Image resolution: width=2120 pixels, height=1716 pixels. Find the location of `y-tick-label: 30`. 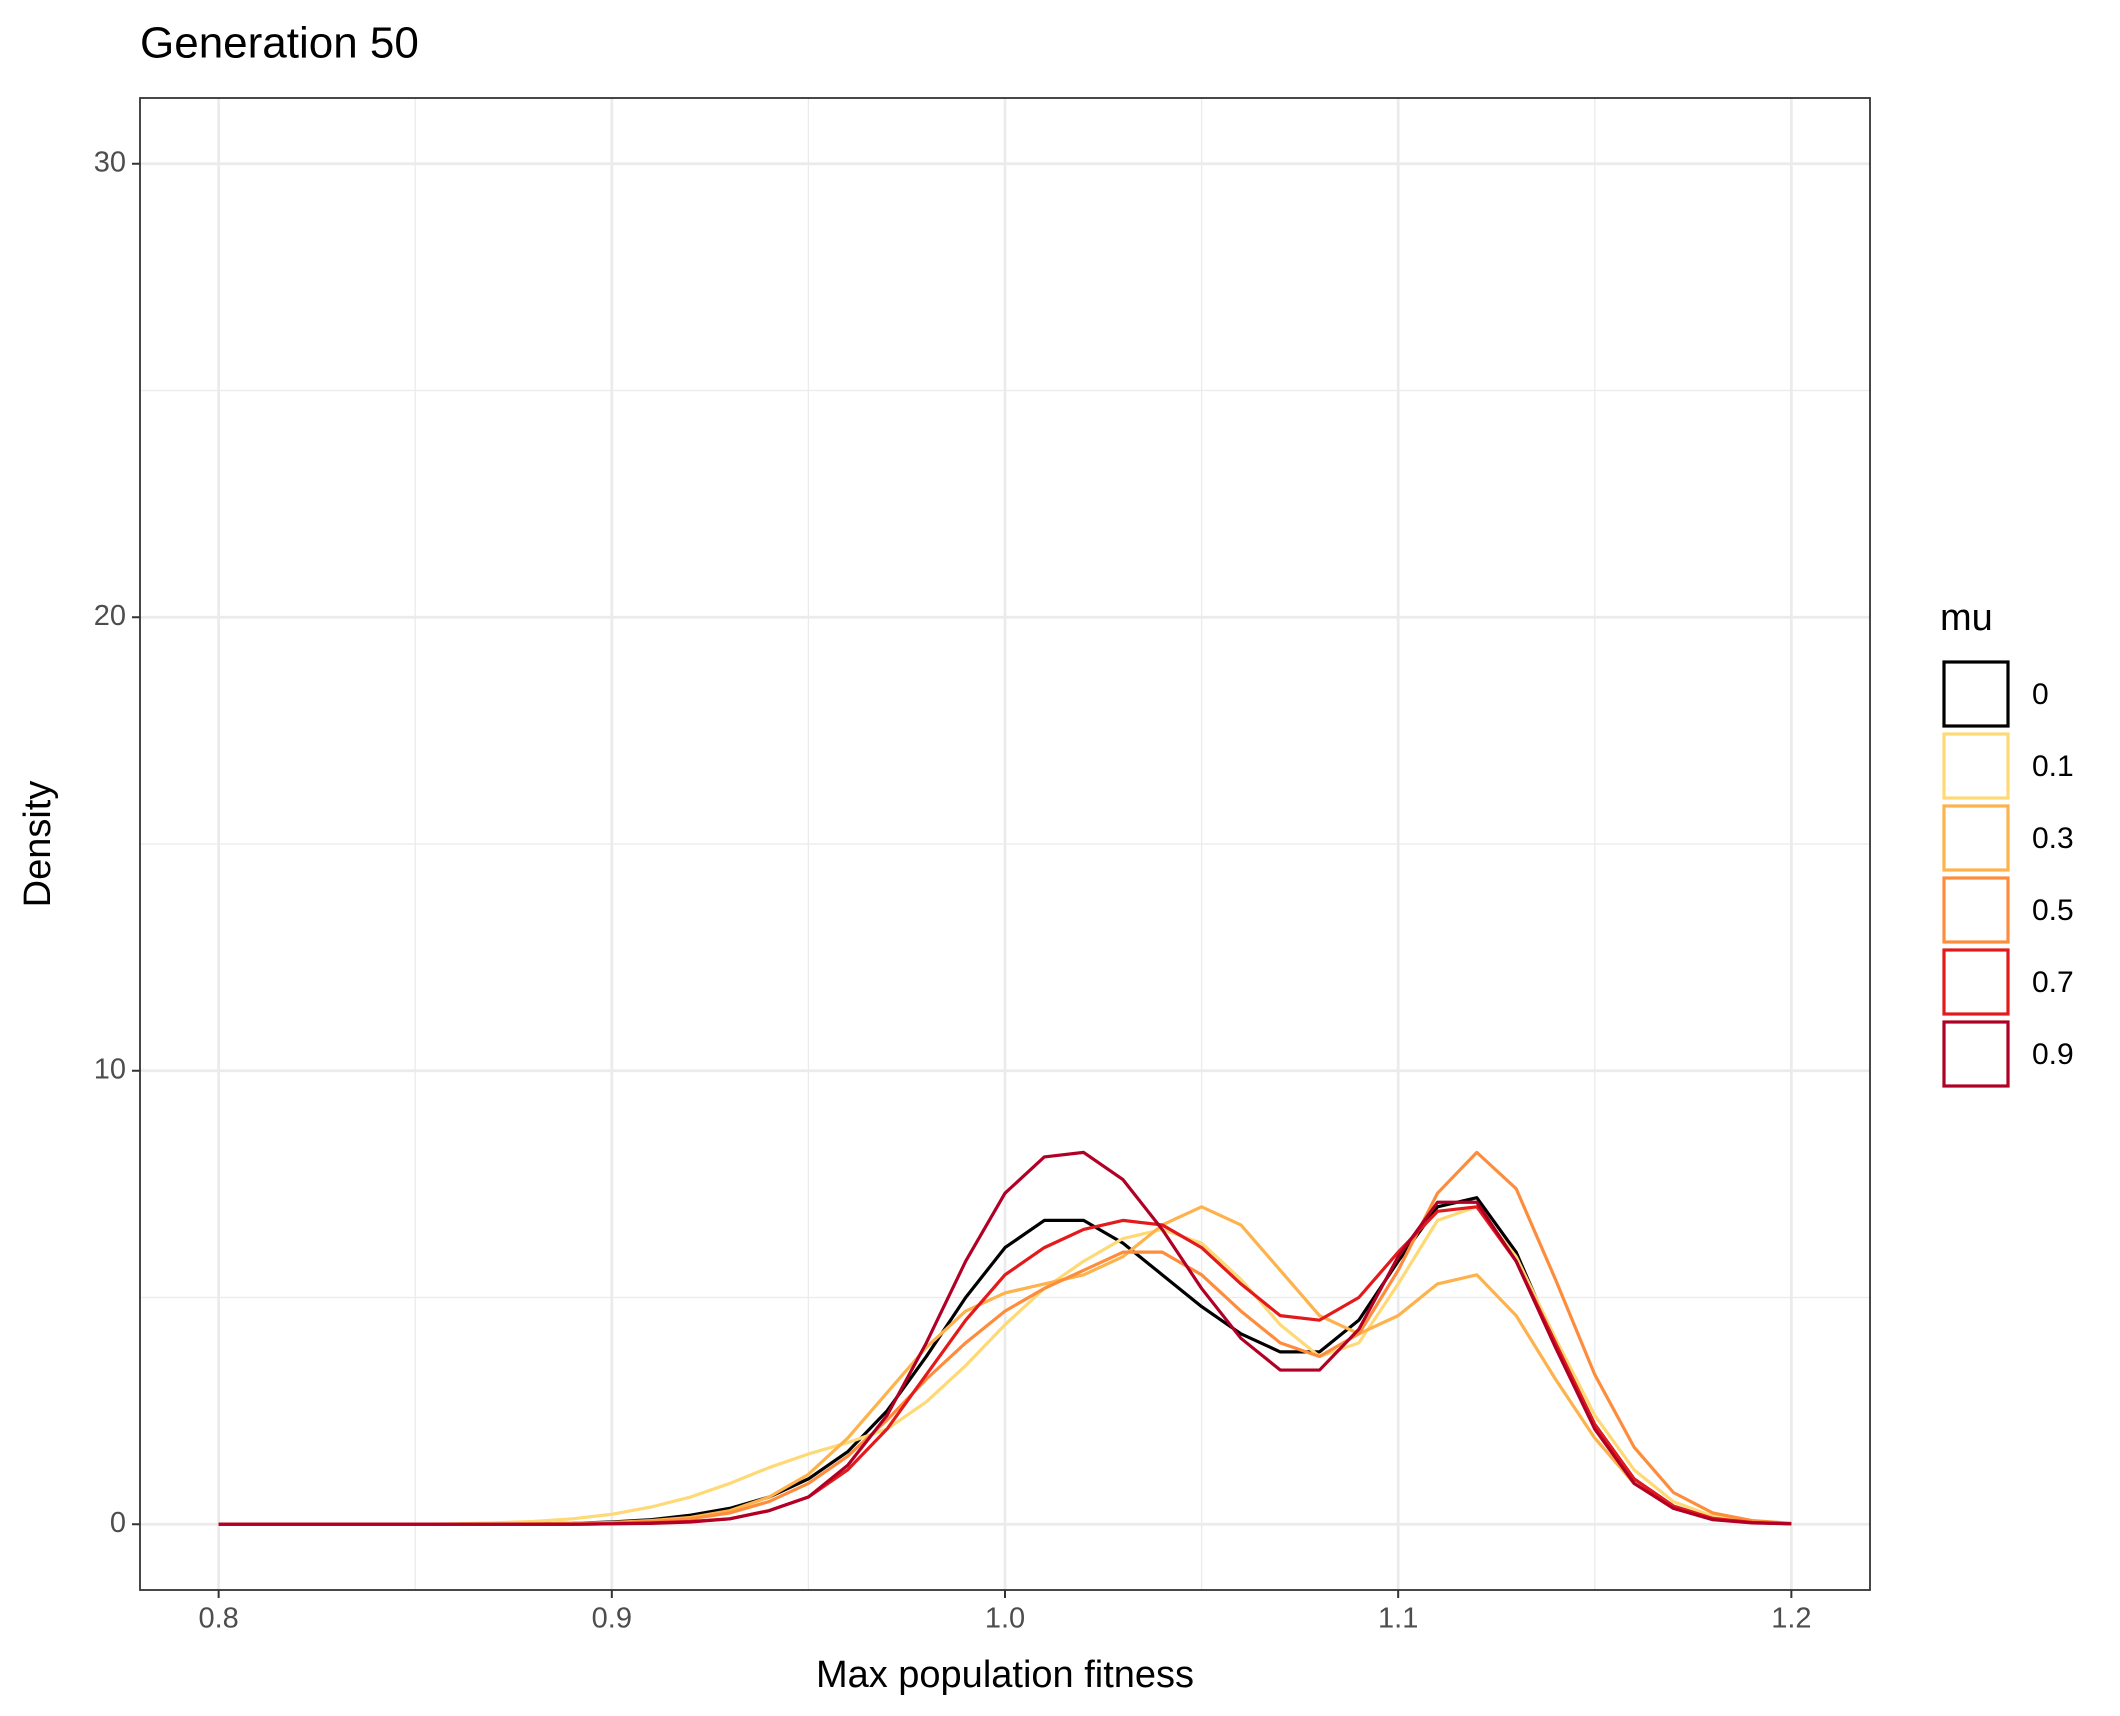

y-tick-label: 30 is located at coordinates (110, 162).